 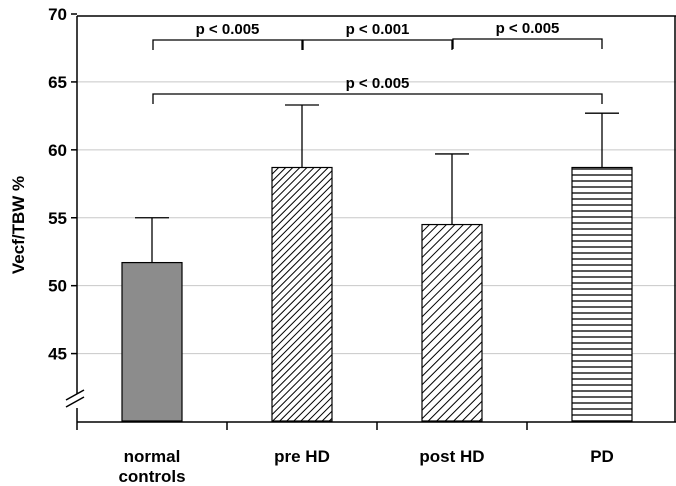 I want to click on x-category-label-line: controls, so click(x=151, y=476).